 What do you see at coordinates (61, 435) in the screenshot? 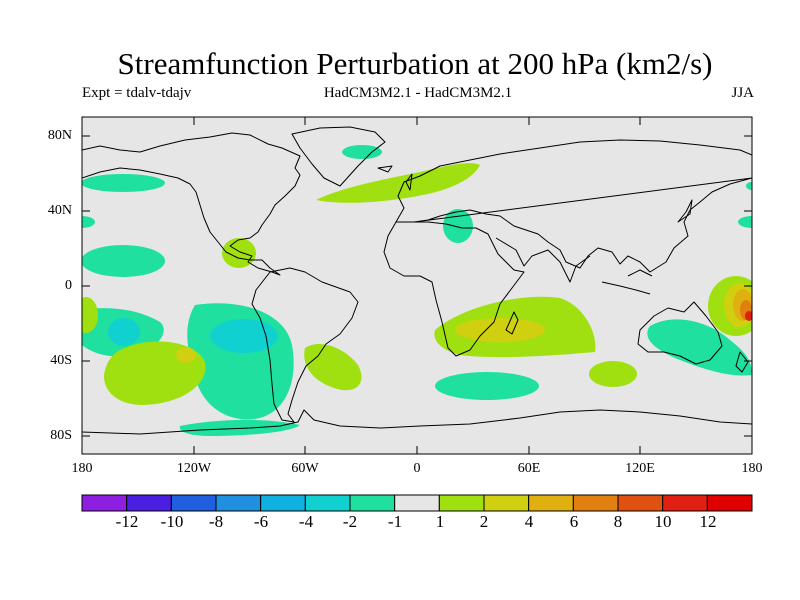
I see `lat-label: 80S` at bounding box center [61, 435].